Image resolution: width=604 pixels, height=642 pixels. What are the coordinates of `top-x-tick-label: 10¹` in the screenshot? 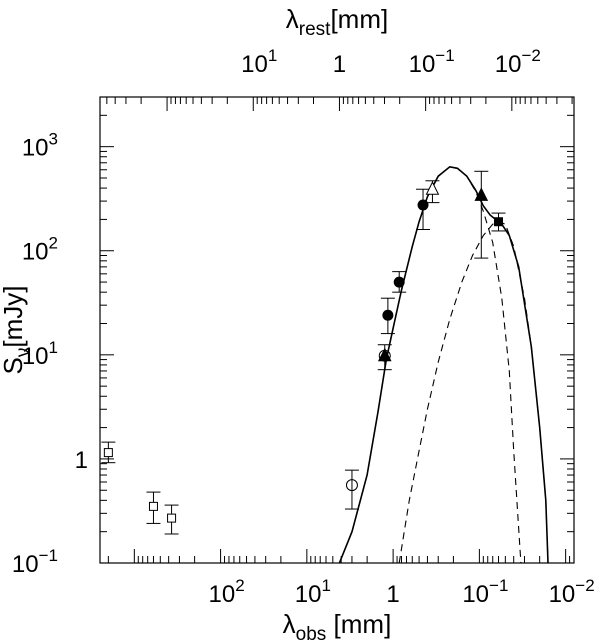 It's located at (259, 62).